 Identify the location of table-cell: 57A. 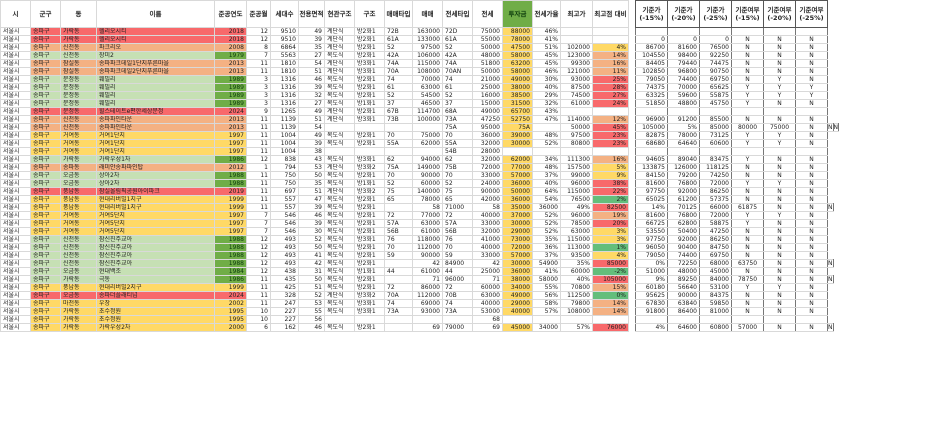
(457, 223).